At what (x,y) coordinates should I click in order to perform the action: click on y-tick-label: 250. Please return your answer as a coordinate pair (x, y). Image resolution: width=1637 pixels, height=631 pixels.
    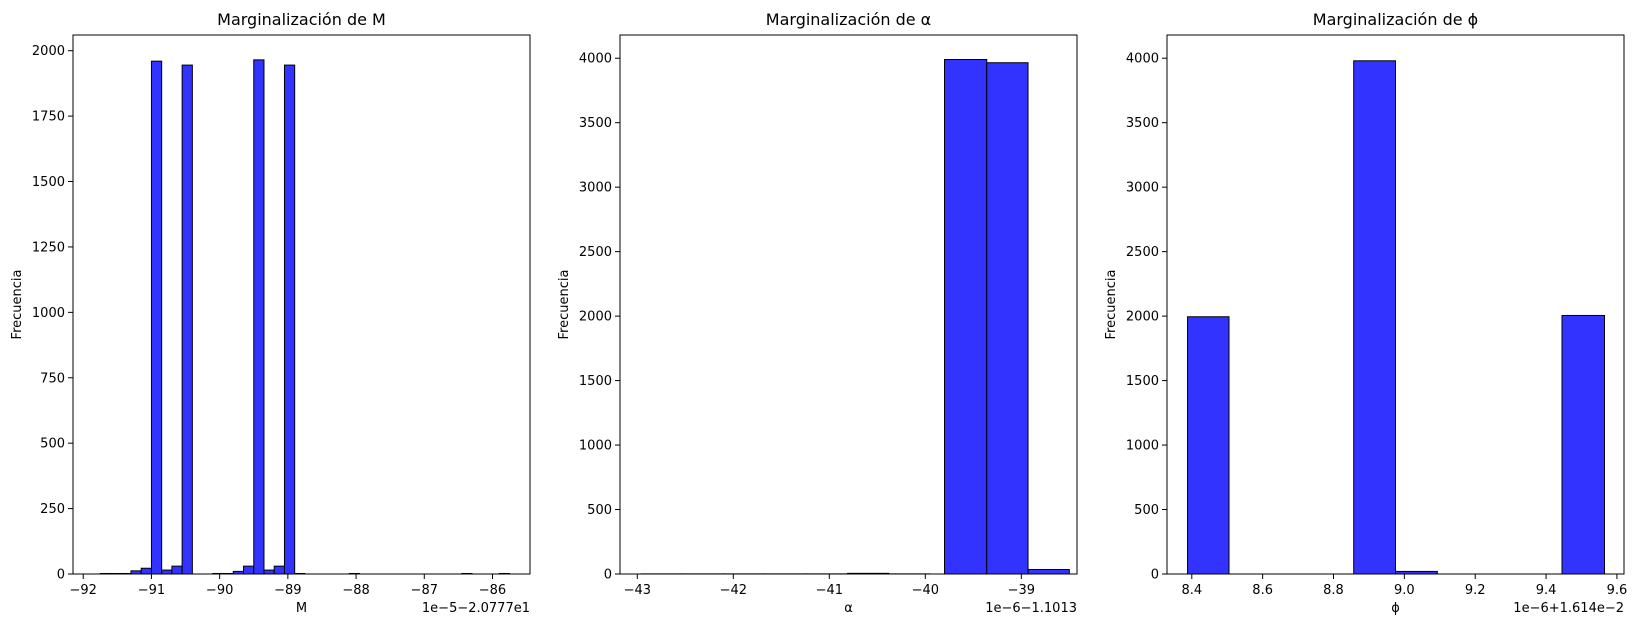
    Looking at the image, I should click on (52, 509).